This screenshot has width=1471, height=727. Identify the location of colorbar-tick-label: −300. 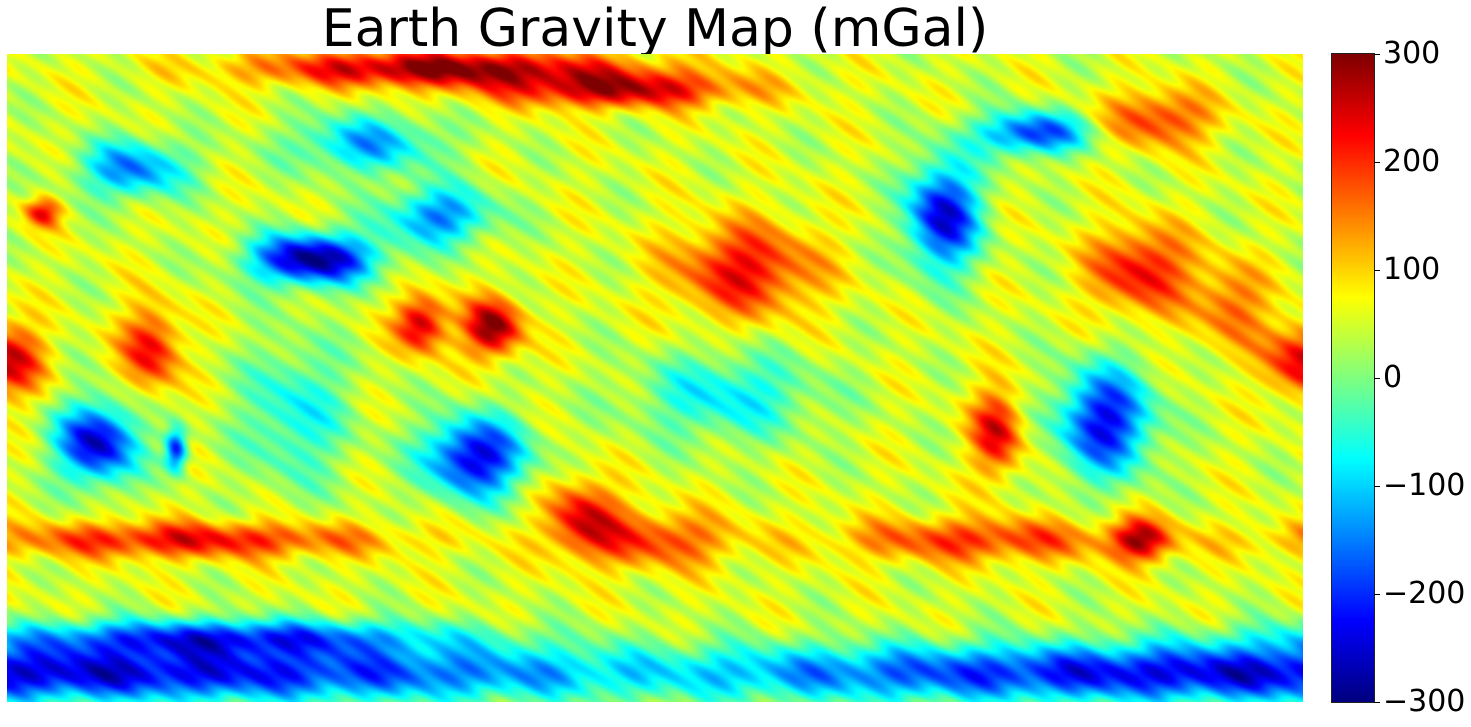
(1424, 701).